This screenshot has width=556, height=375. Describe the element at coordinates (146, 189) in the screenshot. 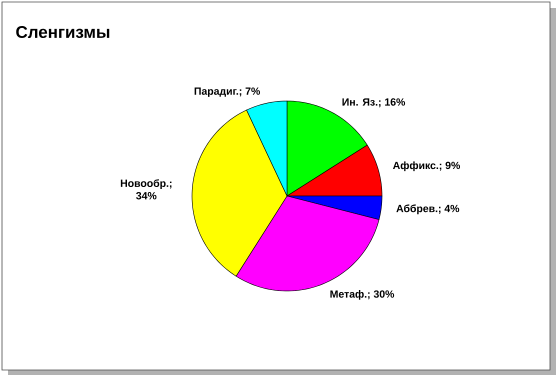

I see `slice-label: Новообр.; 34%` at that location.